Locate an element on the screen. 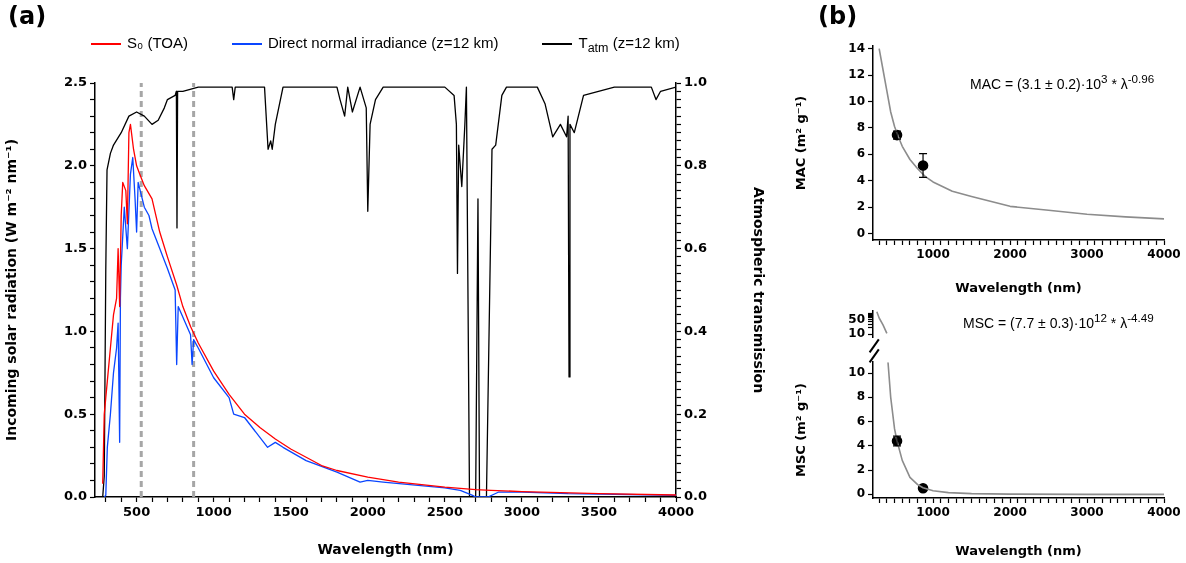 Image resolution: width=1186 pixels, height=563 pixels. y2-tick-label: 0.2 is located at coordinates (696, 413).